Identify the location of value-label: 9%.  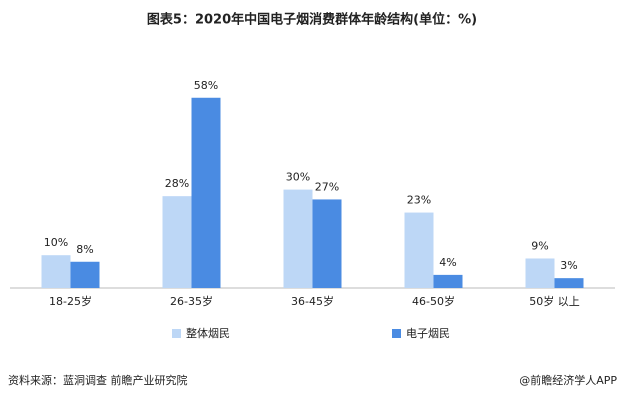
(539, 245).